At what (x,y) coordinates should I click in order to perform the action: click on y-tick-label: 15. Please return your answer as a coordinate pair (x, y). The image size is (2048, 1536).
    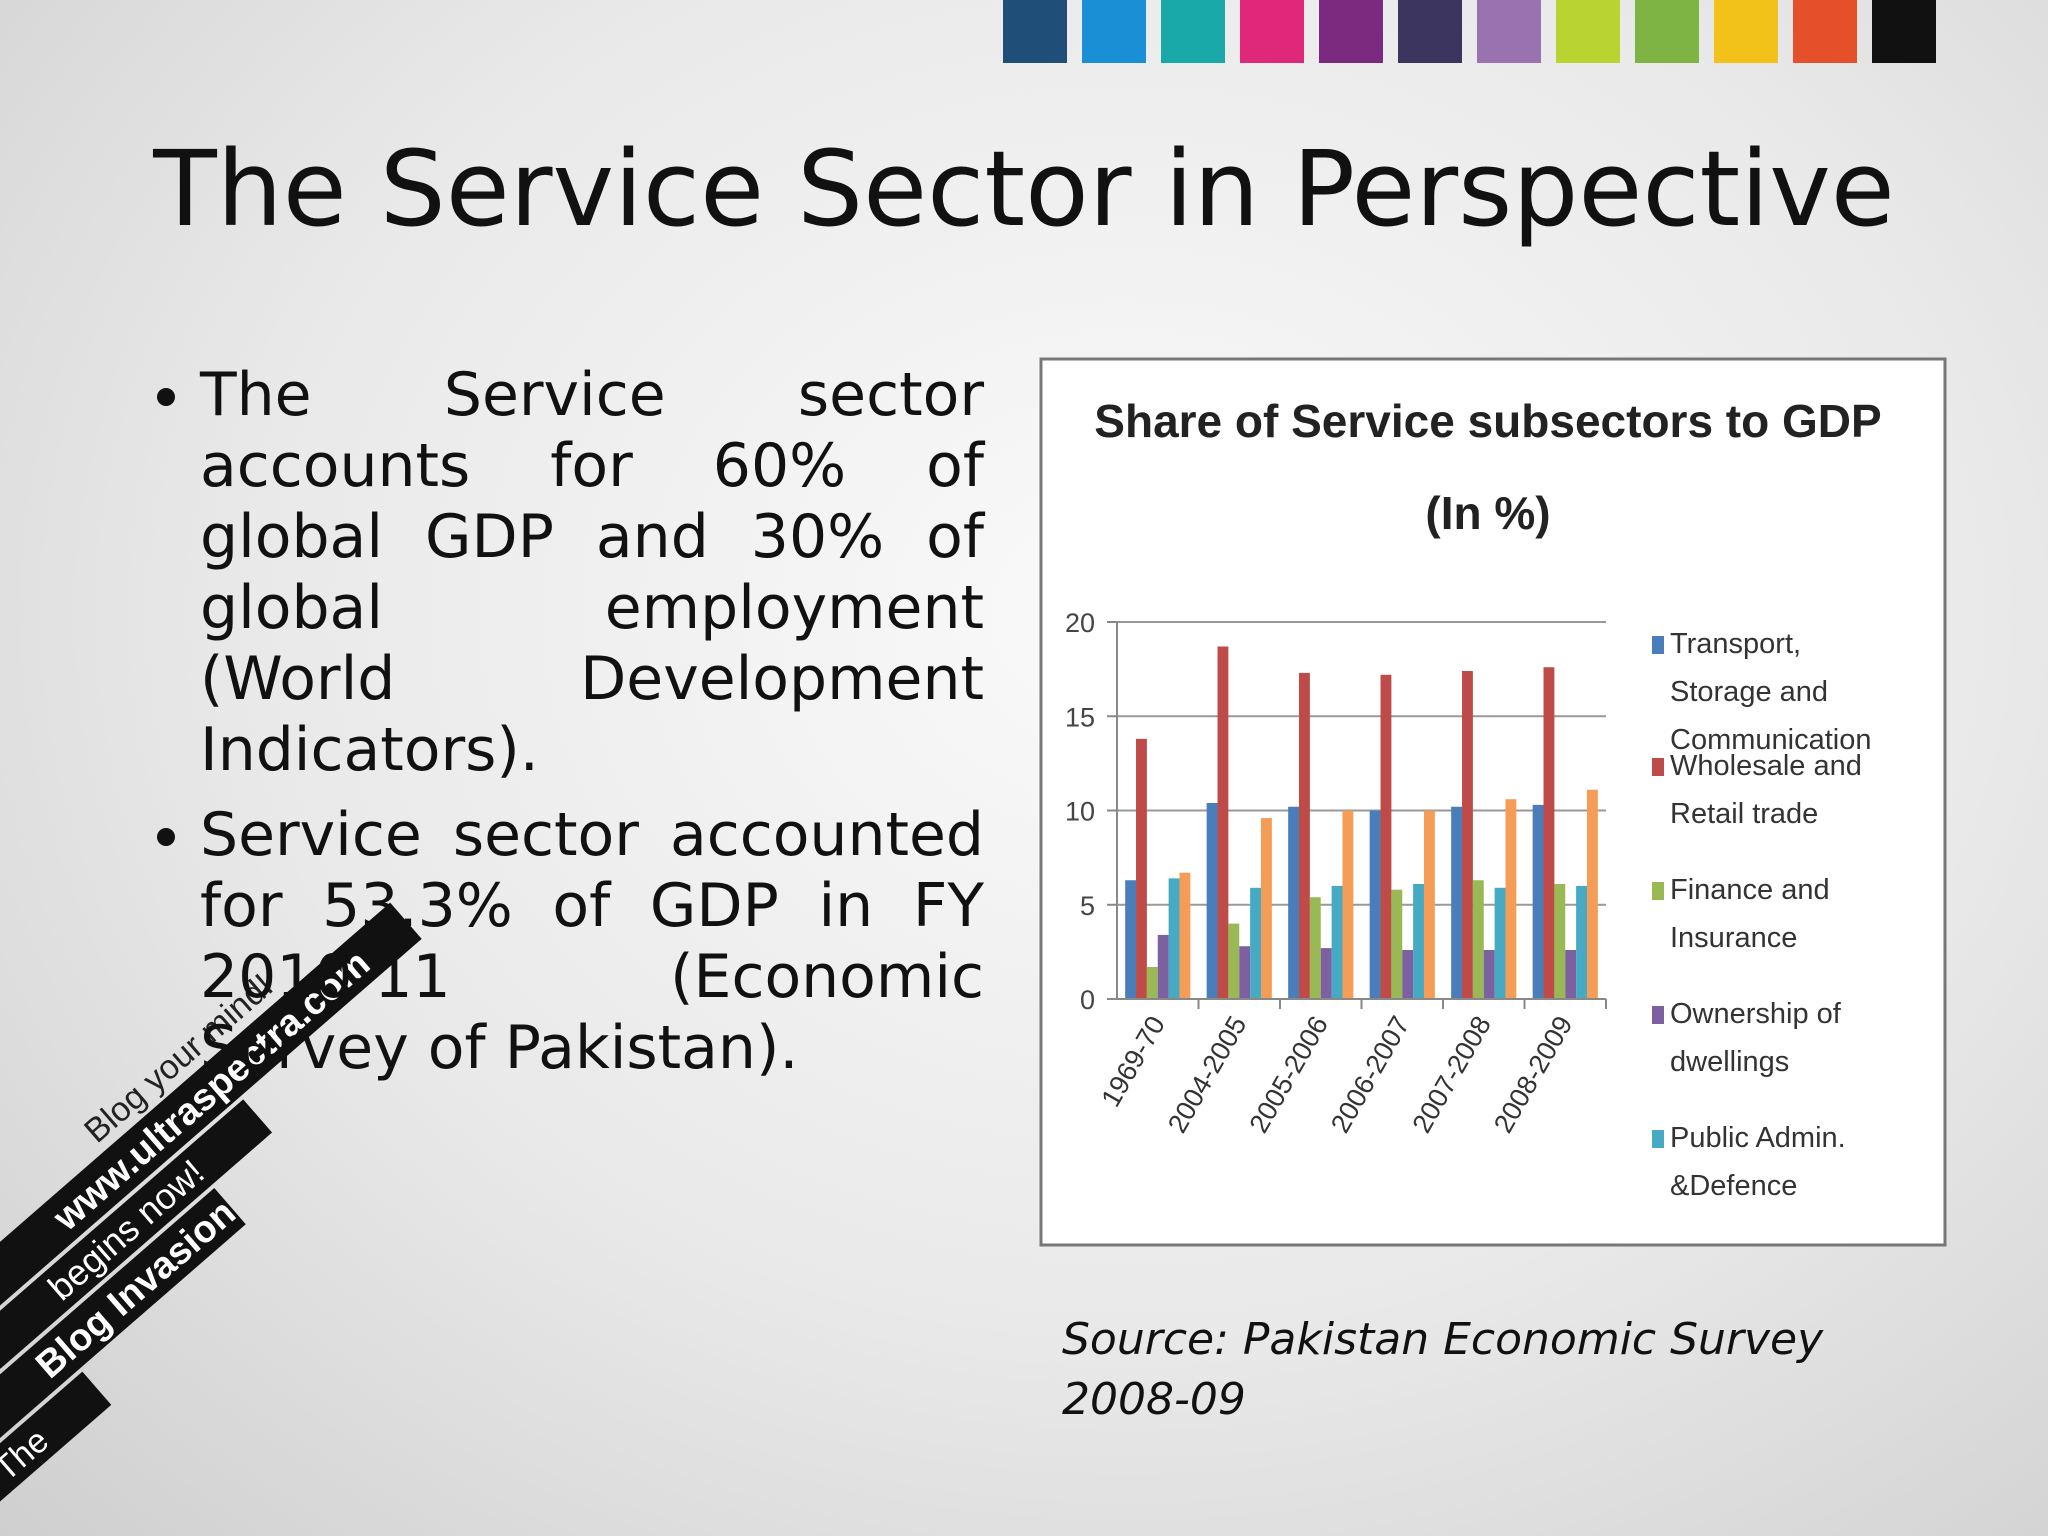
    Looking at the image, I should click on (1080, 717).